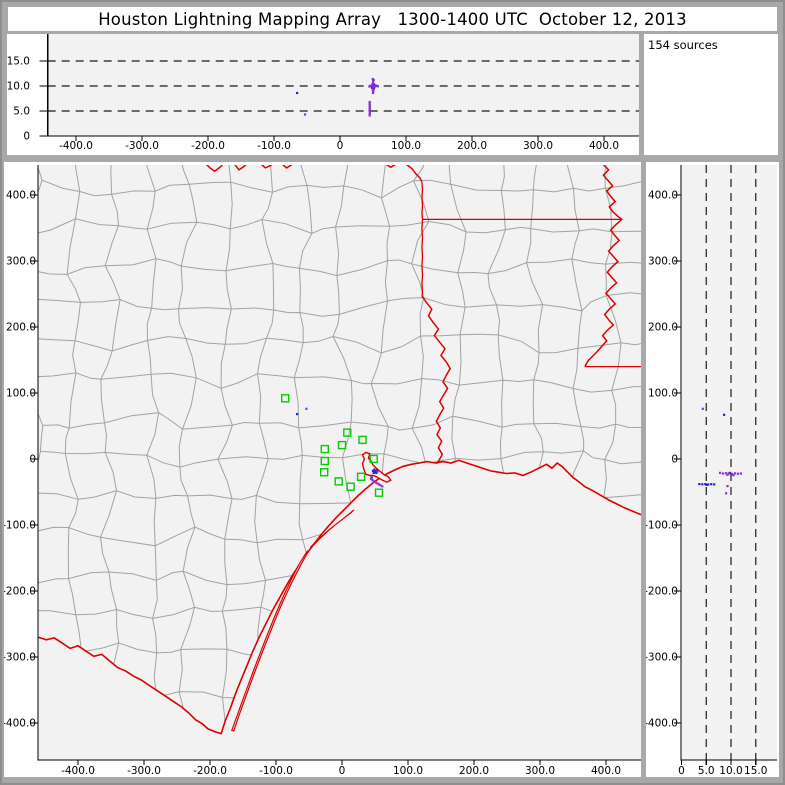 The height and width of the screenshot is (785, 785). I want to click on source-count-label: 154 sources, so click(683, 45).